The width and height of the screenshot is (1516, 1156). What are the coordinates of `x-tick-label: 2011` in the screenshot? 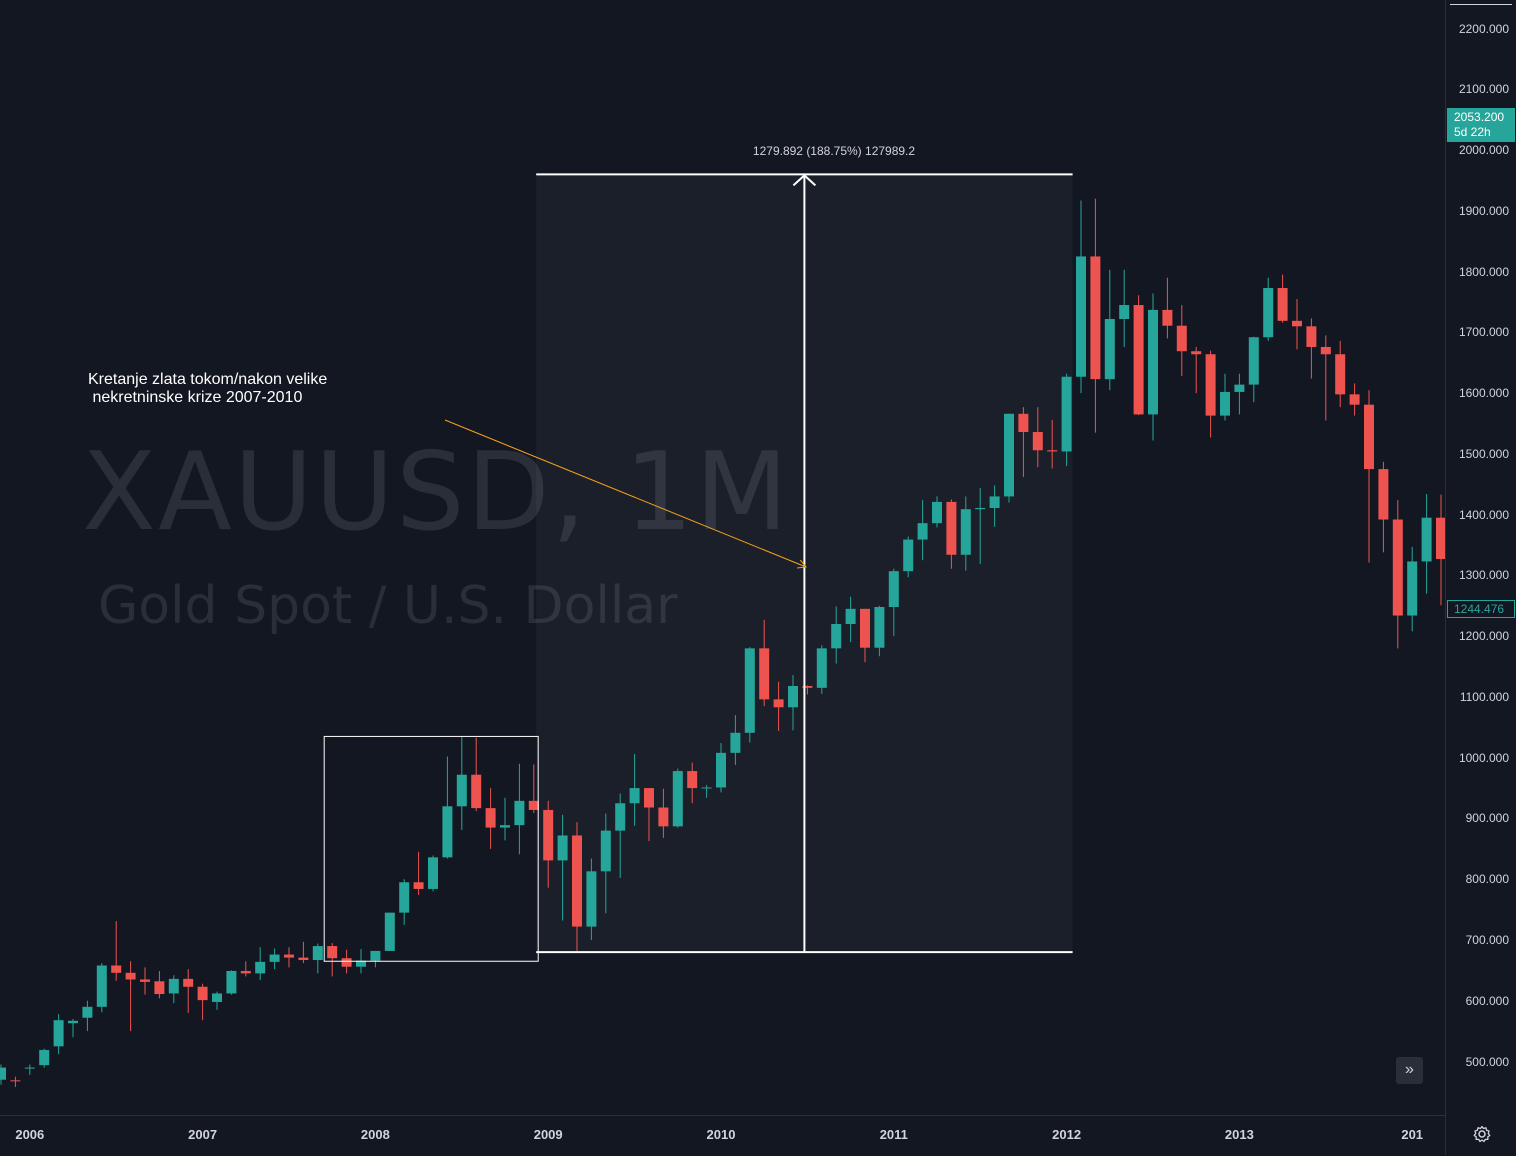 It's located at (893, 1134).